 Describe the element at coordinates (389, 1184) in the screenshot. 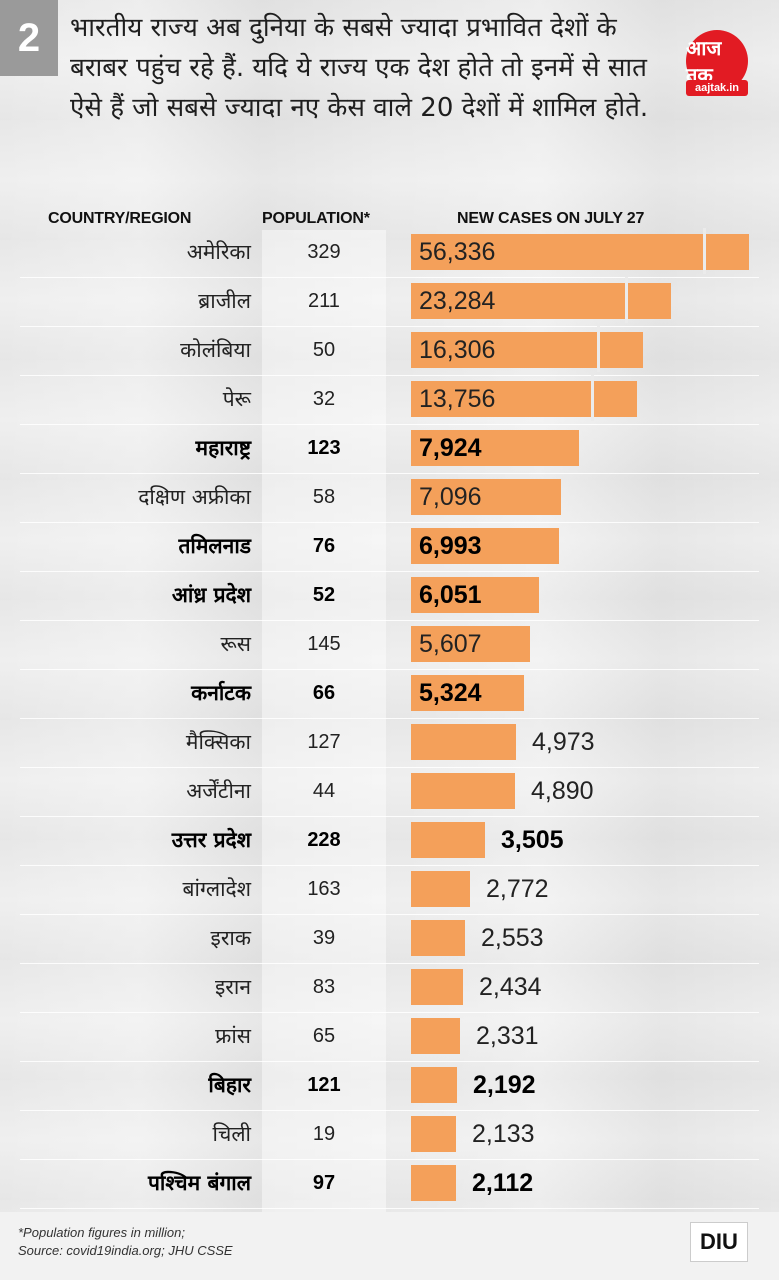

I see `table-row: पश्चिम बंगाल 97 2,112` at that location.